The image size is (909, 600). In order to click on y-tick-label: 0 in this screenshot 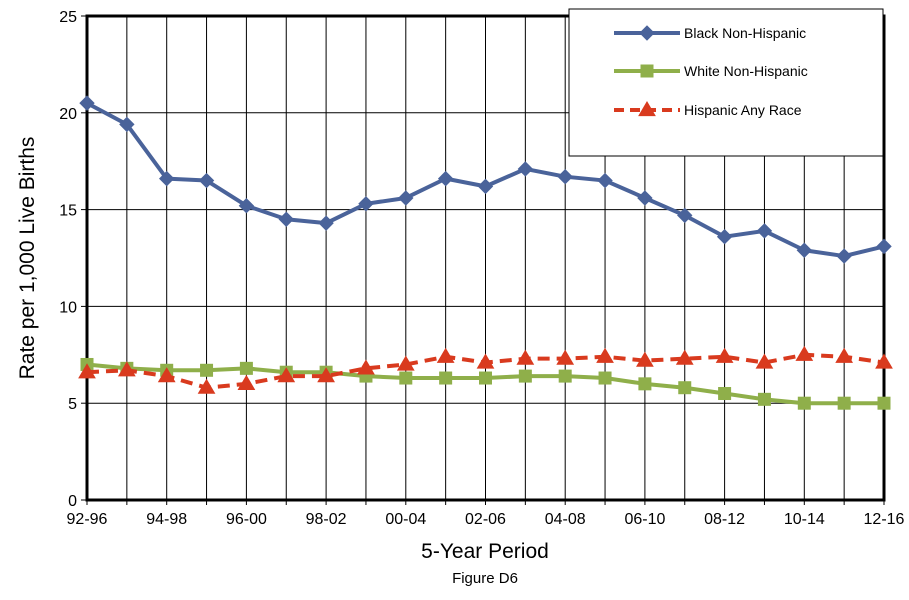, I will do `click(72, 501)`.